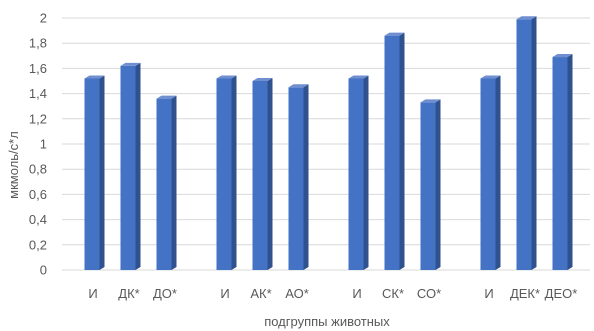  I want to click on y-tick-label: 1,6, so click(38, 68).